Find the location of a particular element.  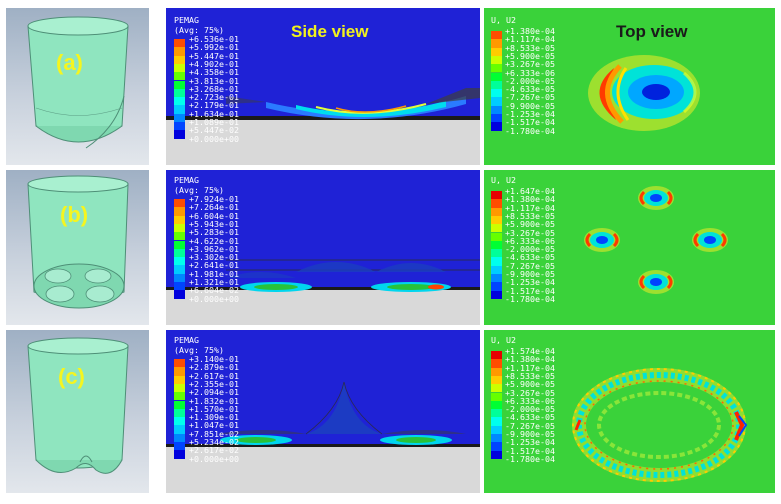

side-legend-field-a: PEMAG is located at coordinates (186, 20).